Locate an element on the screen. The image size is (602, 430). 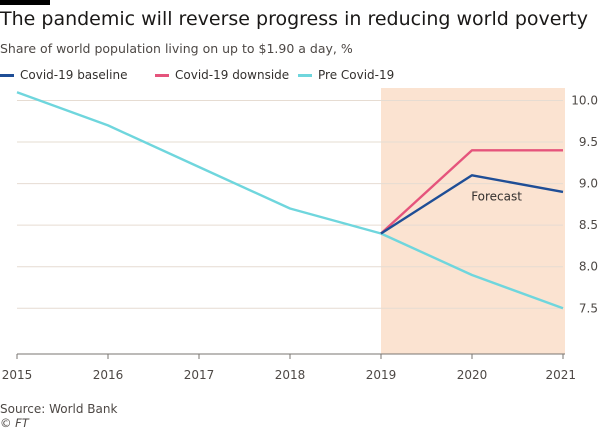
legend-swatch-baseline is located at coordinates (7, 75).